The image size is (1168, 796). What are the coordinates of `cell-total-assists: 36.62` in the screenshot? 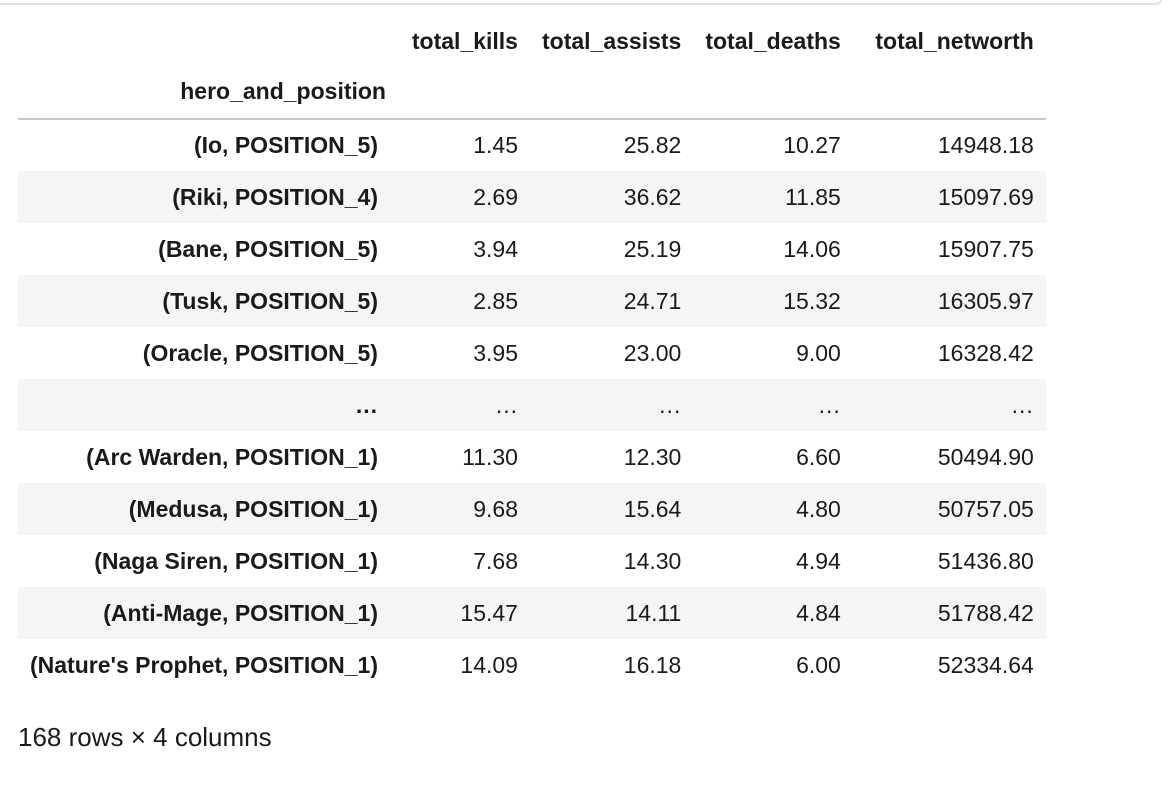 It's located at (652, 196).